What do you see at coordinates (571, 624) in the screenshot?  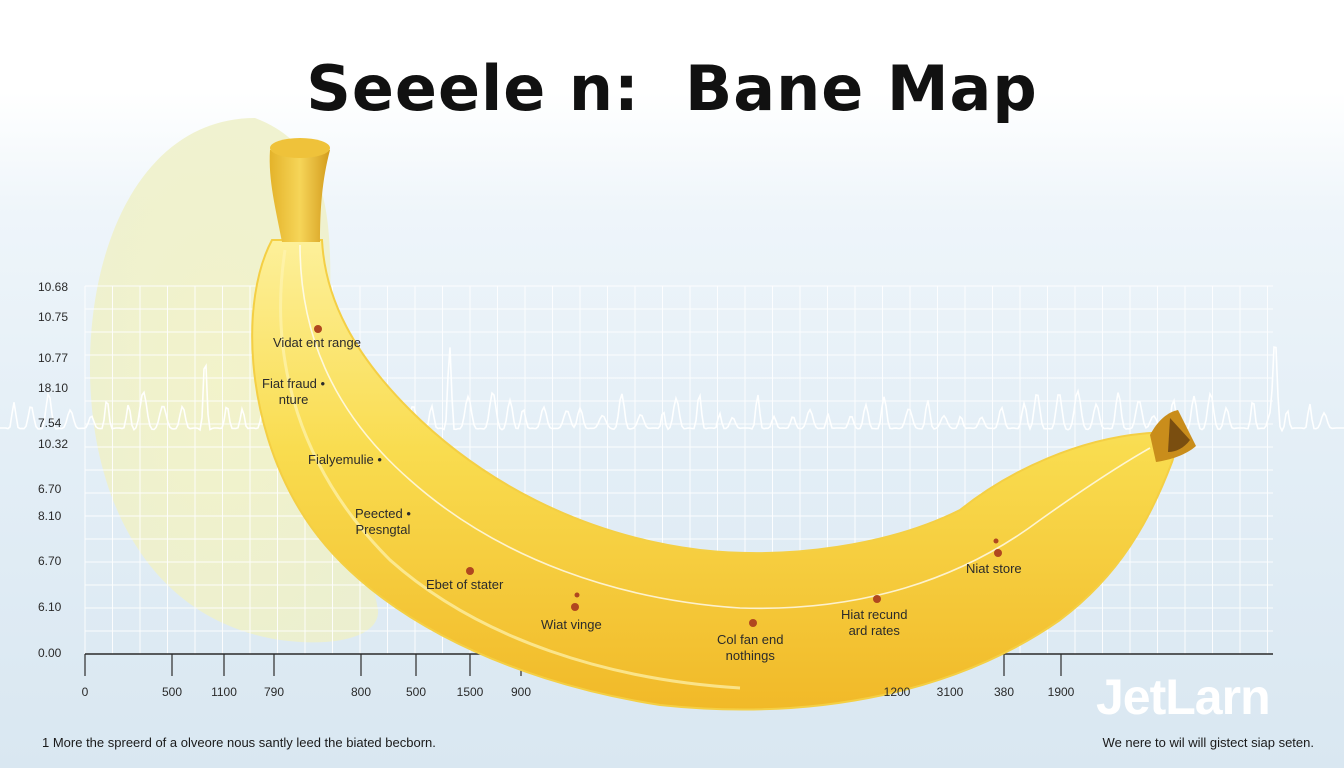 I see `label-wiat-vinge: Wiat vinge` at bounding box center [571, 624].